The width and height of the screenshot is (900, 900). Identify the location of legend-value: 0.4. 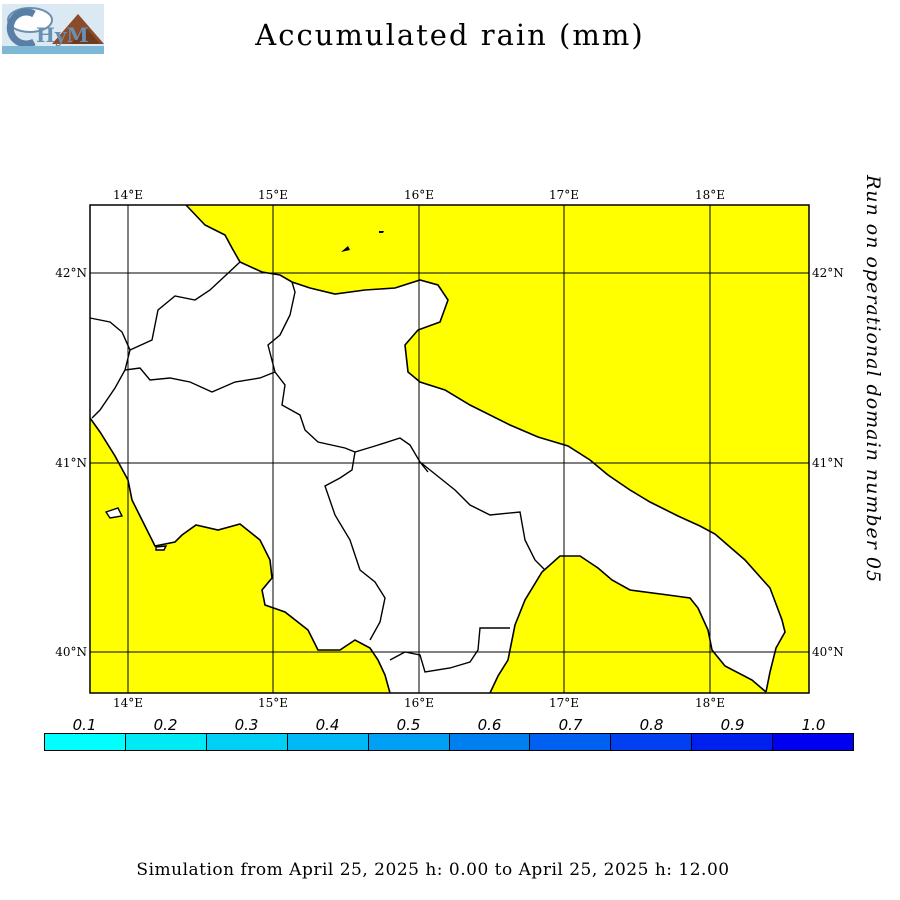
(327, 725).